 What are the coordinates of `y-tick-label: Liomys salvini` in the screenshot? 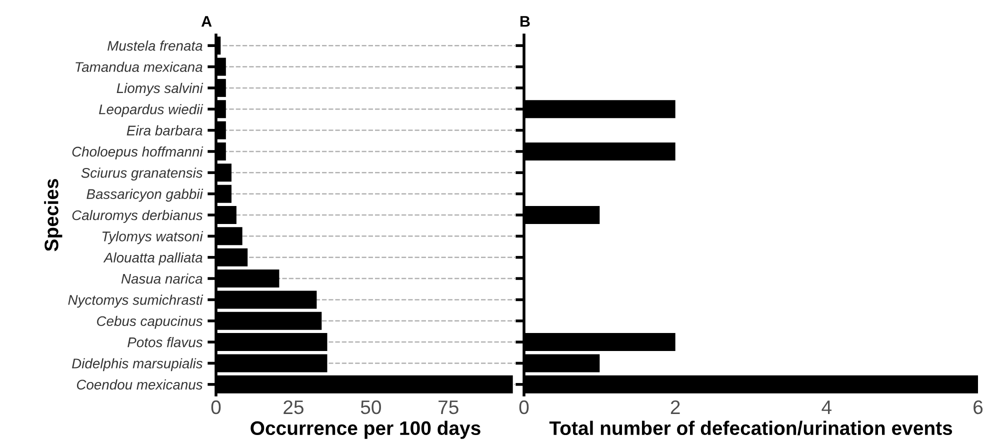 It's located at (160, 89).